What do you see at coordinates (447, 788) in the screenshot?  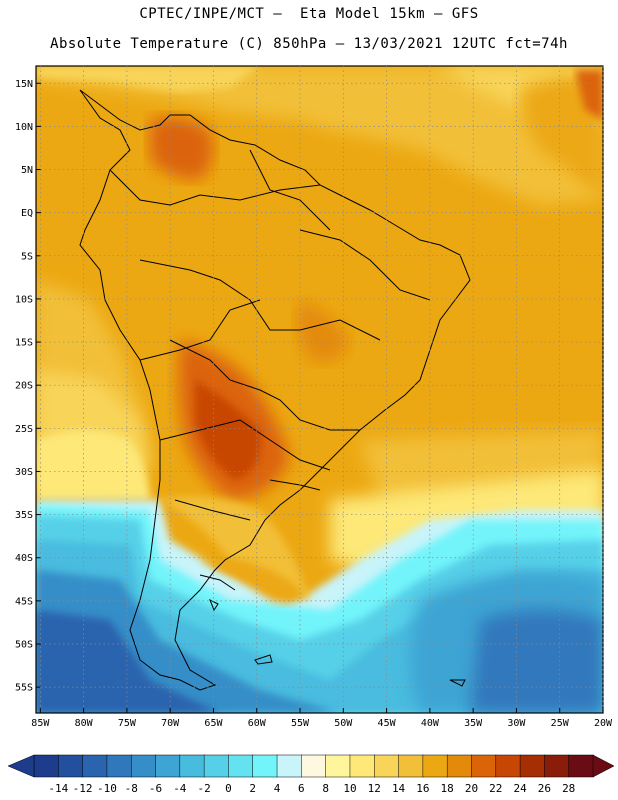 I see `colorbar-tick-label: 18` at bounding box center [447, 788].